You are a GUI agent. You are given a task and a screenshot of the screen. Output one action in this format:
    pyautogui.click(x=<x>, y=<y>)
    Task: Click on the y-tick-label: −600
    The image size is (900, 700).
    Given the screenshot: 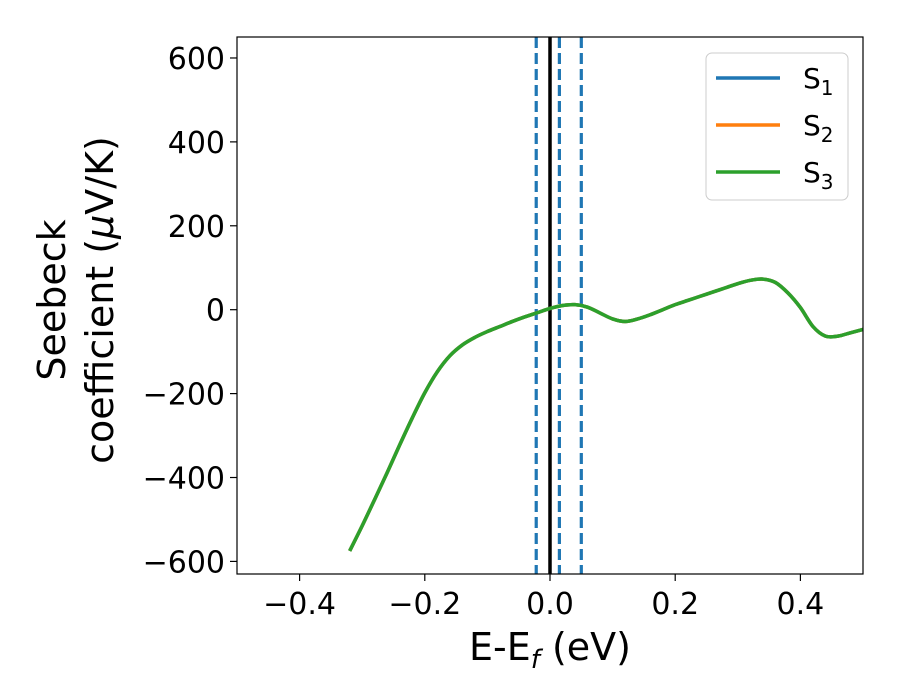 What is the action you would take?
    pyautogui.click(x=184, y=562)
    